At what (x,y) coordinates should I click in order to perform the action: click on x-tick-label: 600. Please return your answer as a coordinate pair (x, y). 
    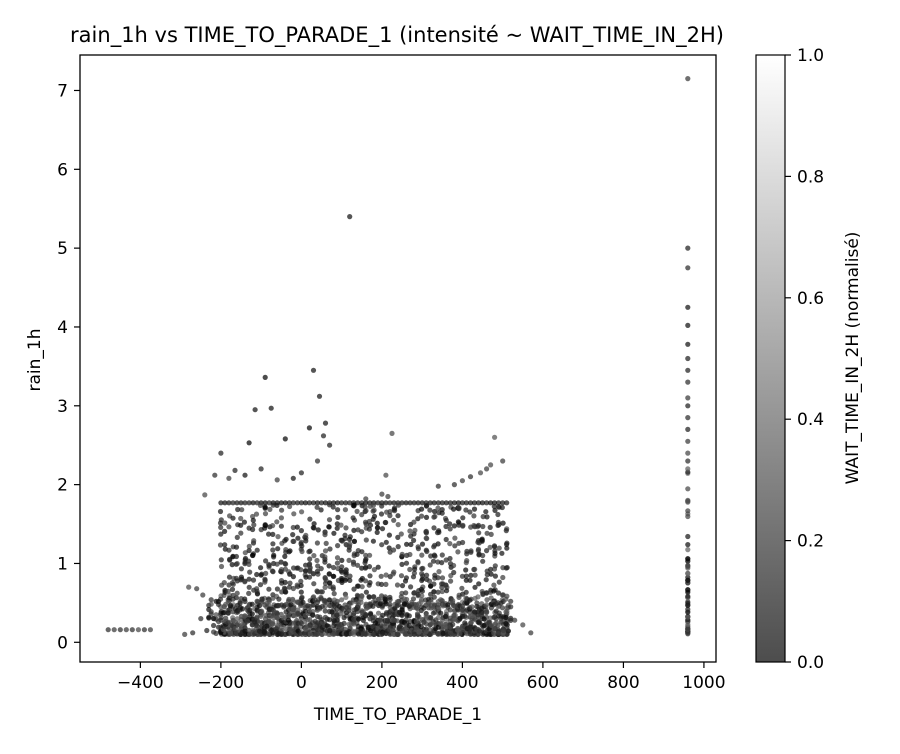
    Looking at the image, I should click on (543, 683).